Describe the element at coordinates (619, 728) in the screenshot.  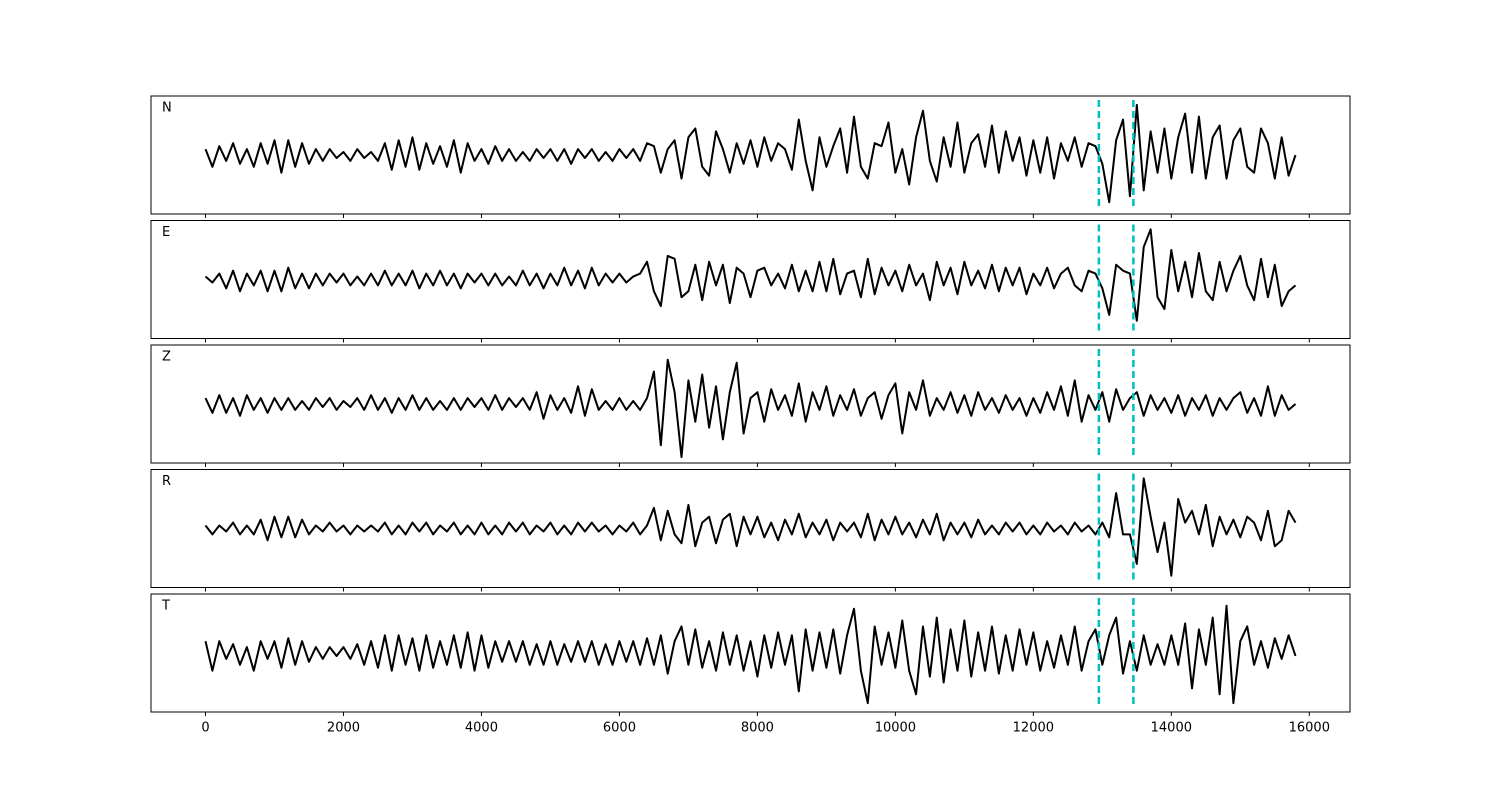
I see `x-tick-label: 6000` at that location.